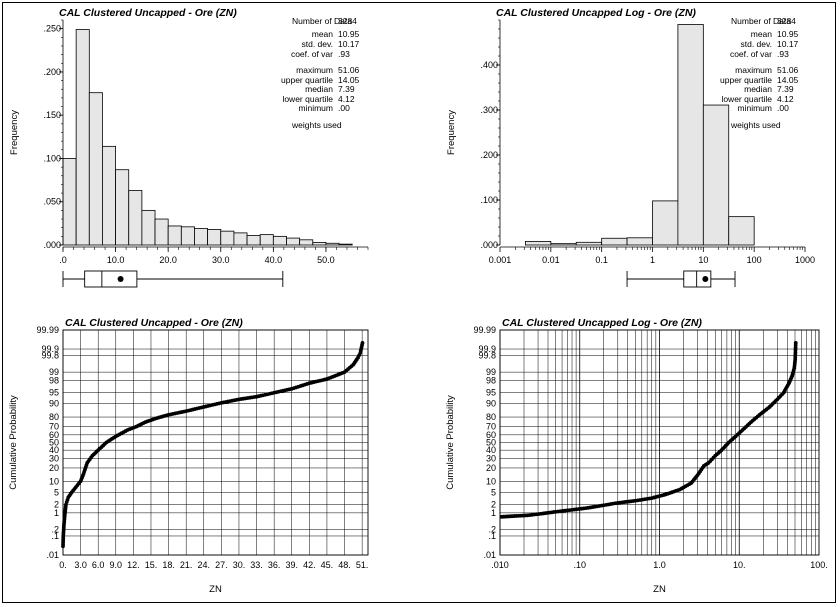 This screenshot has width=840, height=607. I want to click on x-tick-label: 33., so click(256, 565).